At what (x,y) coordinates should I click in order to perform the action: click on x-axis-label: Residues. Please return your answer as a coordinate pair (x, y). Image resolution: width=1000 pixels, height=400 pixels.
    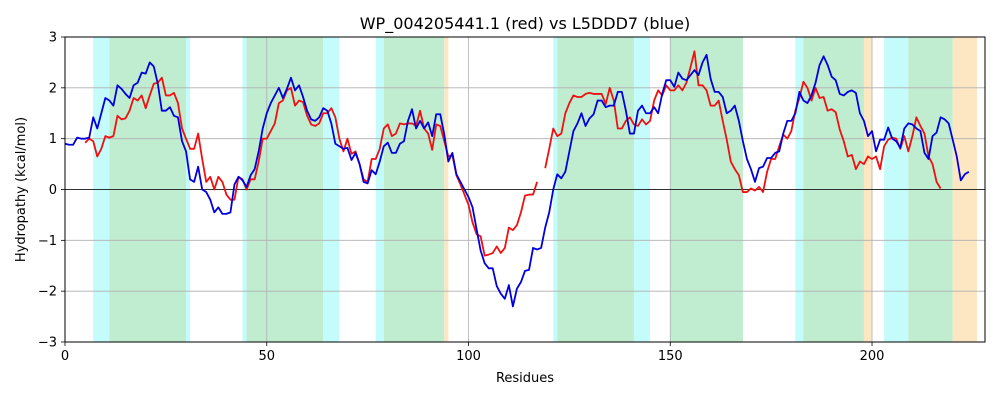
    Looking at the image, I should click on (525, 378).